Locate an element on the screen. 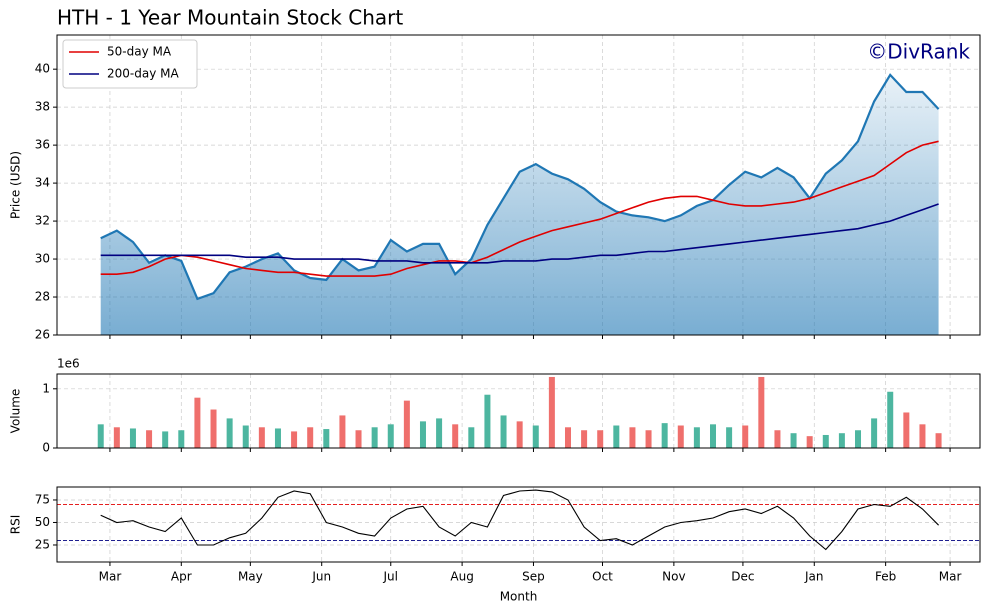  x-tick-label: Feb is located at coordinates (885, 577).